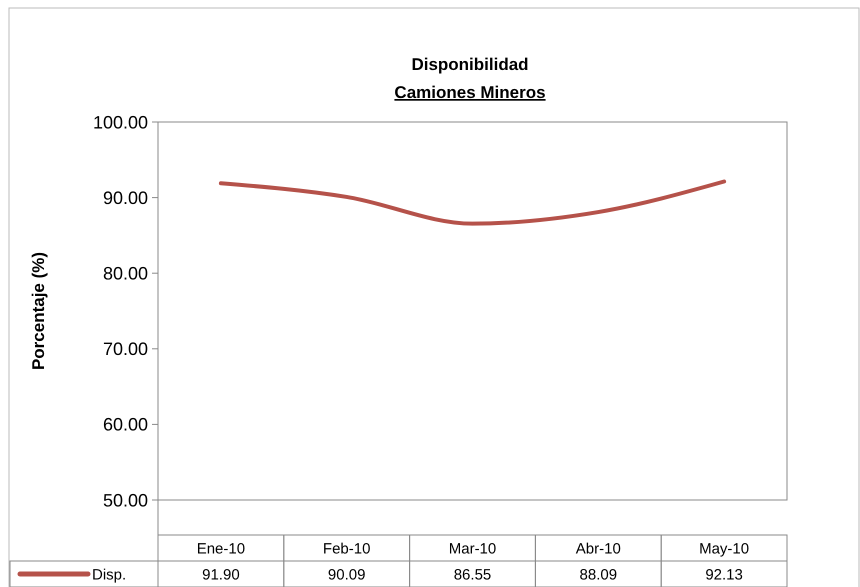 Image resolution: width=860 pixels, height=587 pixels. Describe the element at coordinates (724, 575) in the screenshot. I see `data-label: 92.13` at that location.